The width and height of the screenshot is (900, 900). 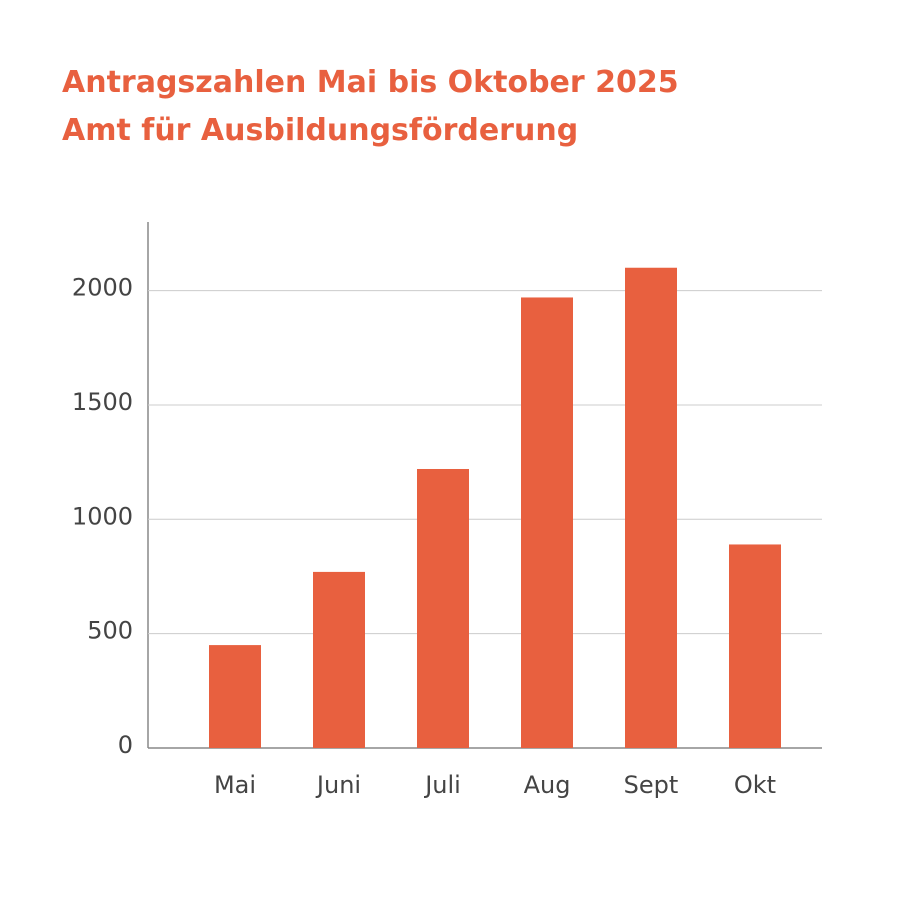 I want to click on x-tick-label: Juni, so click(x=338, y=785).